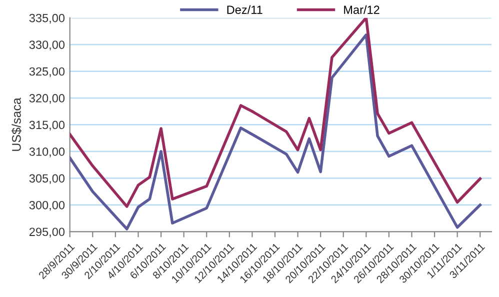  Describe the element at coordinates (47, 233) in the screenshot. I see `y-tick-label: 295,00` at that location.